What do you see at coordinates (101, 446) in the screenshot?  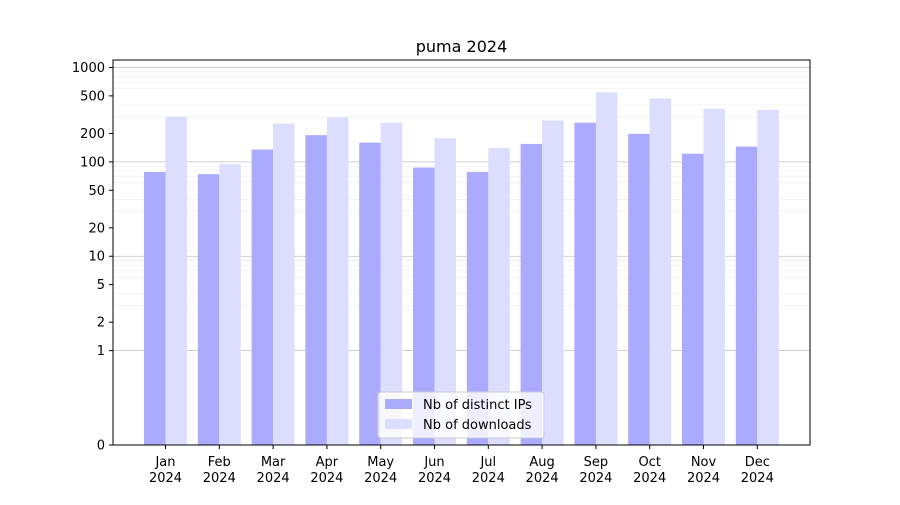 I see `y-tick-label: 0` at bounding box center [101, 446].